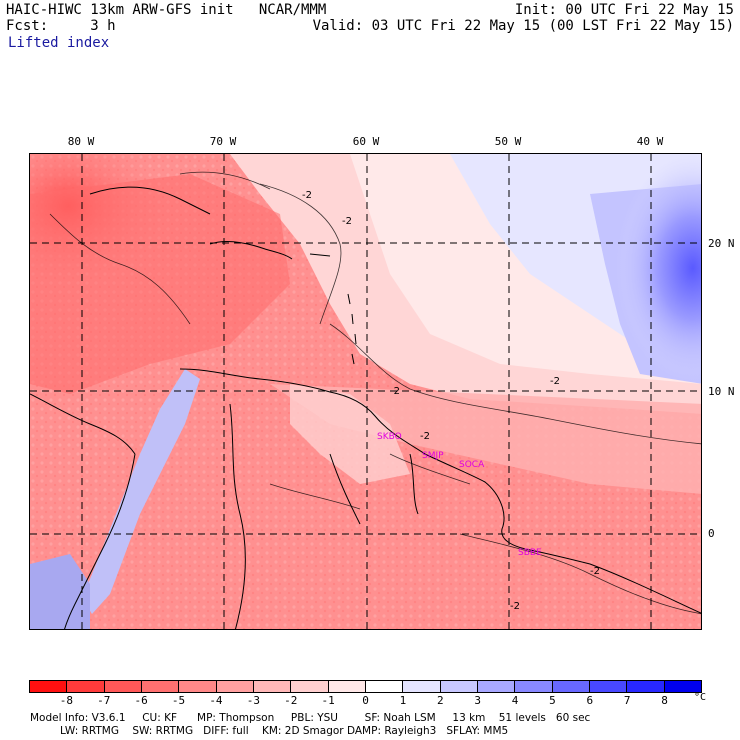  Describe the element at coordinates (472, 465) in the screenshot. I see `station-soca: SOCA` at that location.